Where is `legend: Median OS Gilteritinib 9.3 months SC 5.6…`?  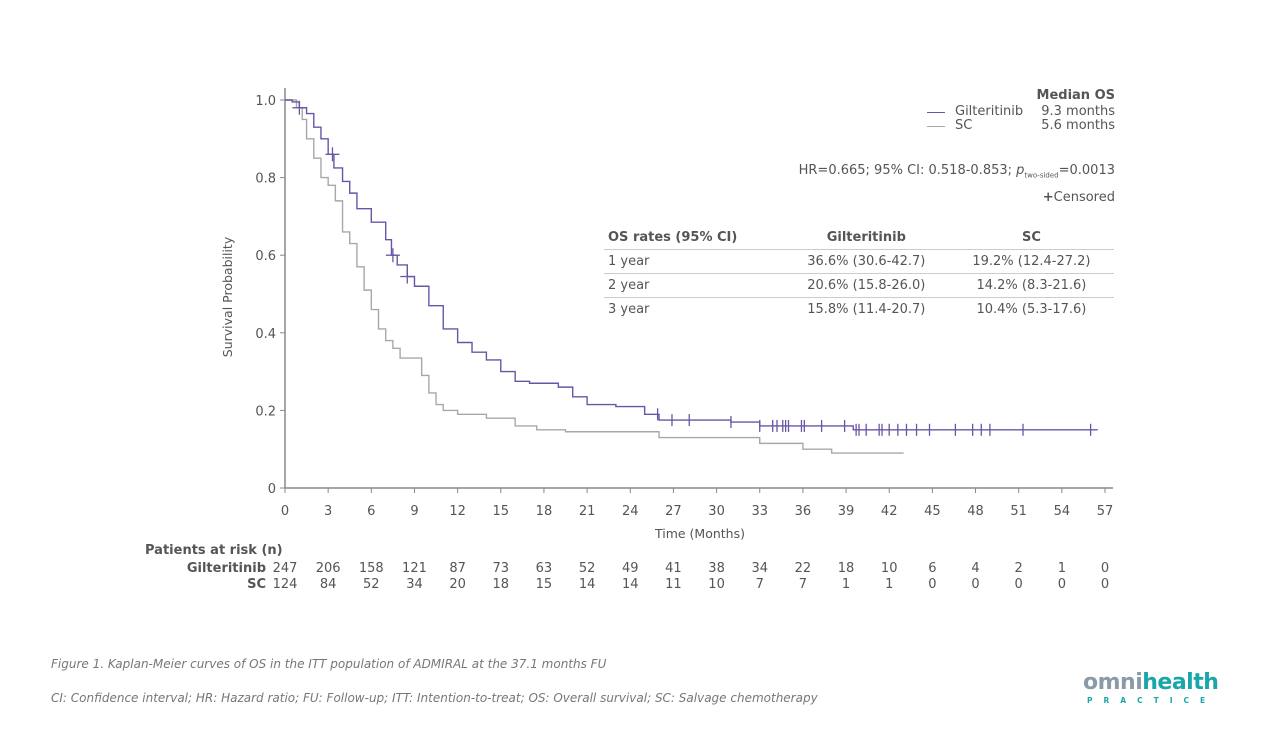 legend: Median OS Gilteritinib 9.3 months SC 5.6… is located at coordinates (1021, 110).